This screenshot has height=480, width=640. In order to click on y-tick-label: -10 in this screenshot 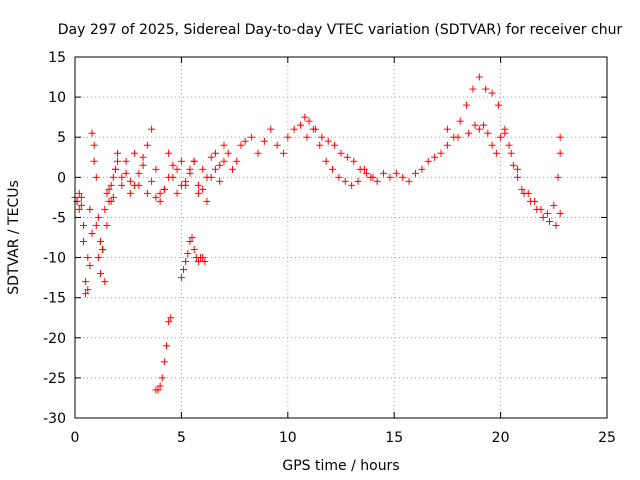, I will do `click(54, 259)`.